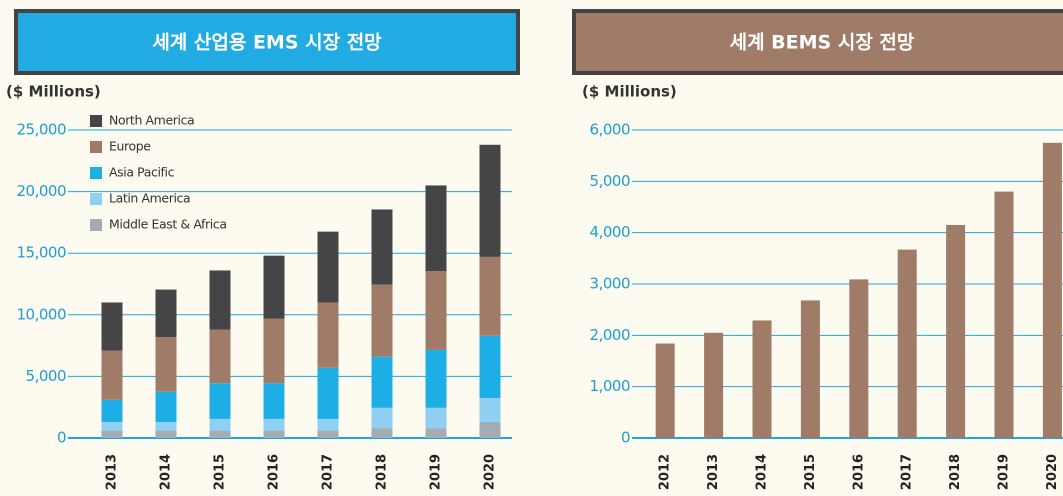  Describe the element at coordinates (168, 224) in the screenshot. I see `legend-label: Middle East & Africa` at that location.